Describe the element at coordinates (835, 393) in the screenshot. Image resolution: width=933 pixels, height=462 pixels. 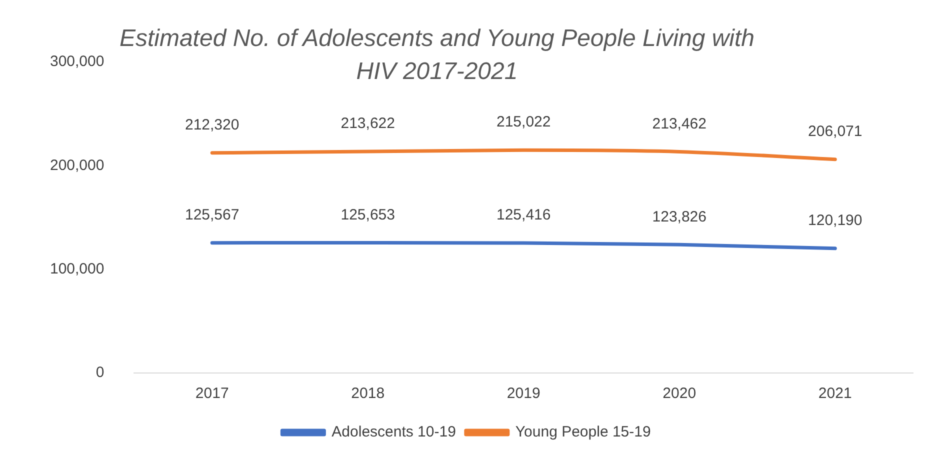
I see `x-tick-label: 2021` at that location.